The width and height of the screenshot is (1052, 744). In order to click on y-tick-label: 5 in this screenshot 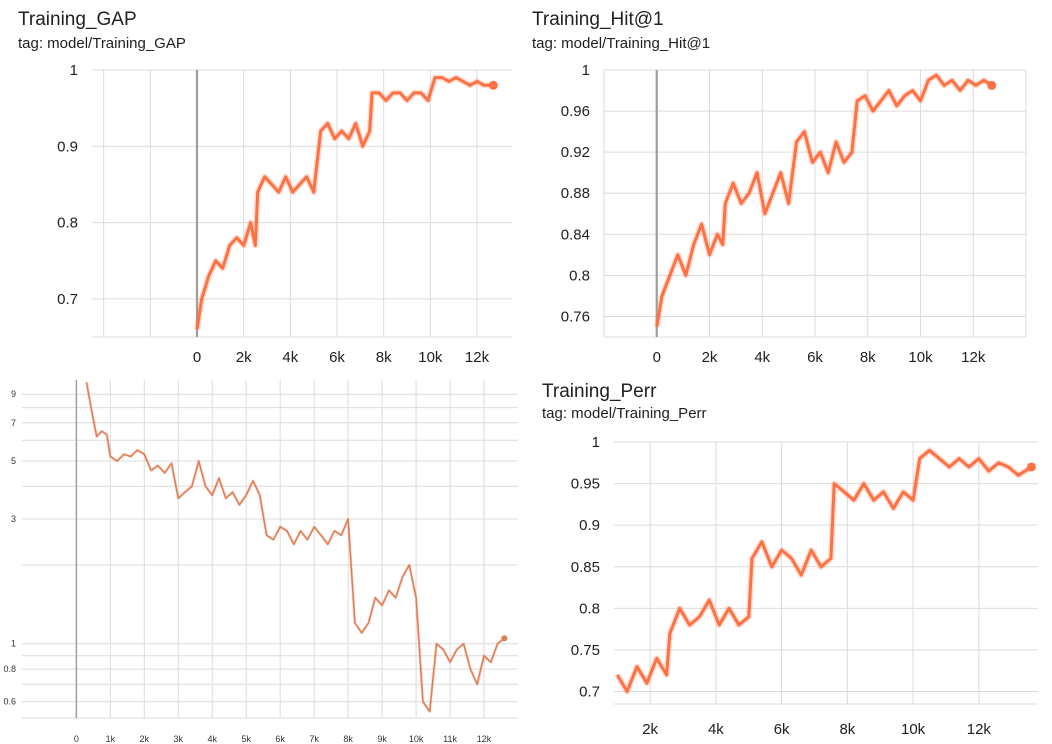, I will do `click(13, 461)`.